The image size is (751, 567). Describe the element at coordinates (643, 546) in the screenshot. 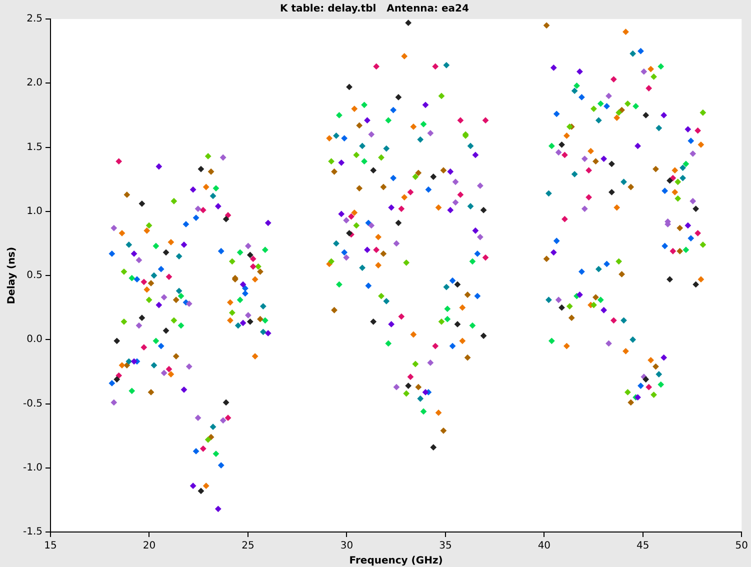

I see `x-tick-label: 45` at that location.